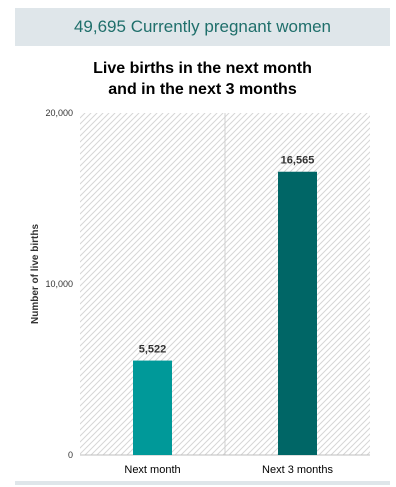  I want to click on y-tick-label: 10,000, so click(59, 284).